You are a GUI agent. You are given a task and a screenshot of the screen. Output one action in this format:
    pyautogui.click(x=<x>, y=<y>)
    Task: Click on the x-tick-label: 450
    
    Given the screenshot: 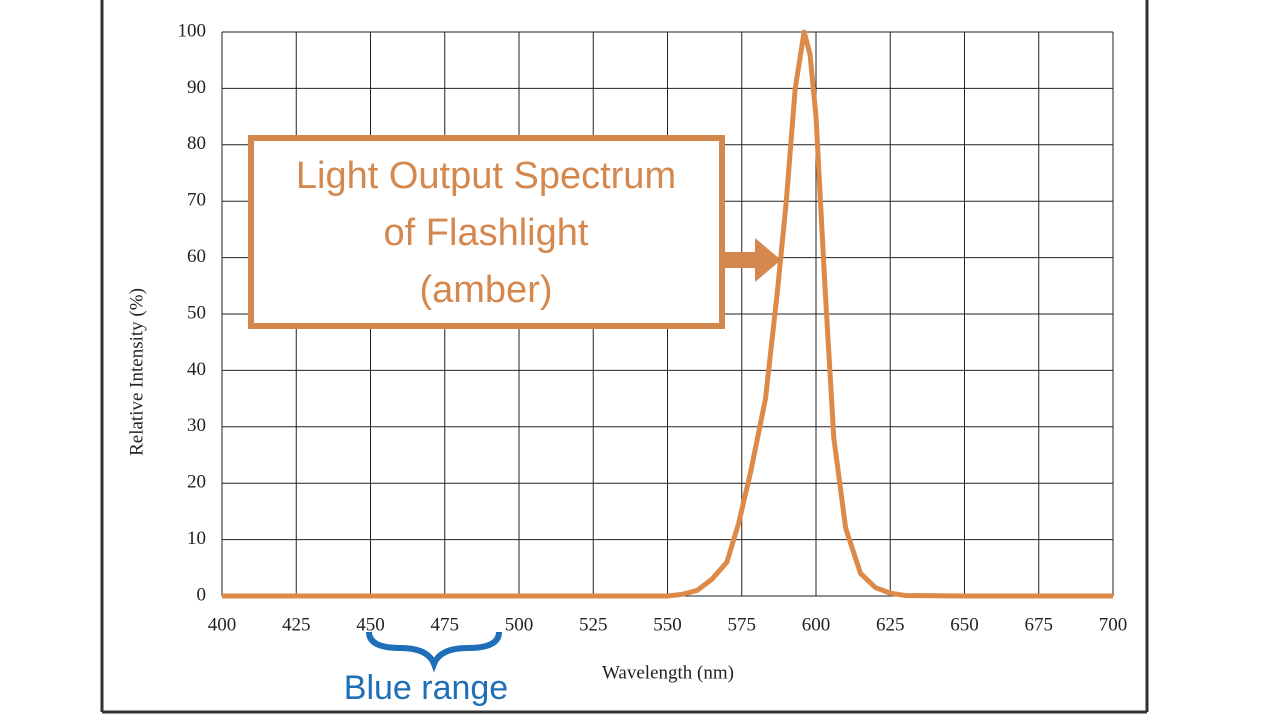 What is the action you would take?
    pyautogui.click(x=370, y=624)
    